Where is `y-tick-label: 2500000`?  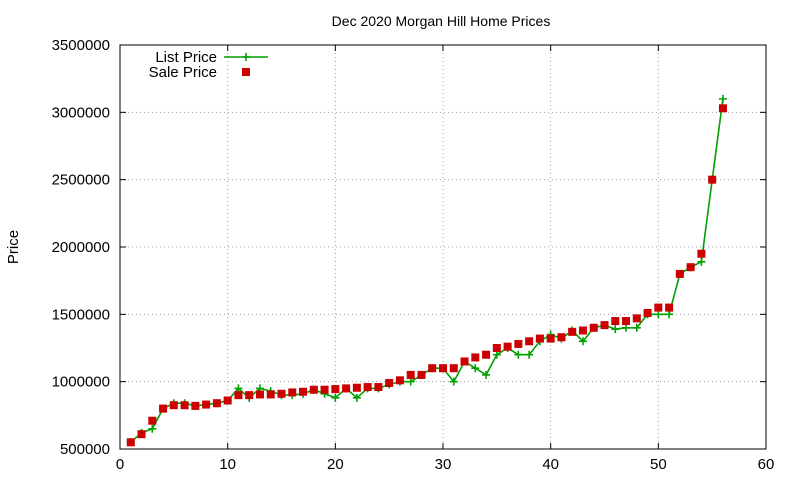
y-tick-label: 2500000 is located at coordinates (81, 180).